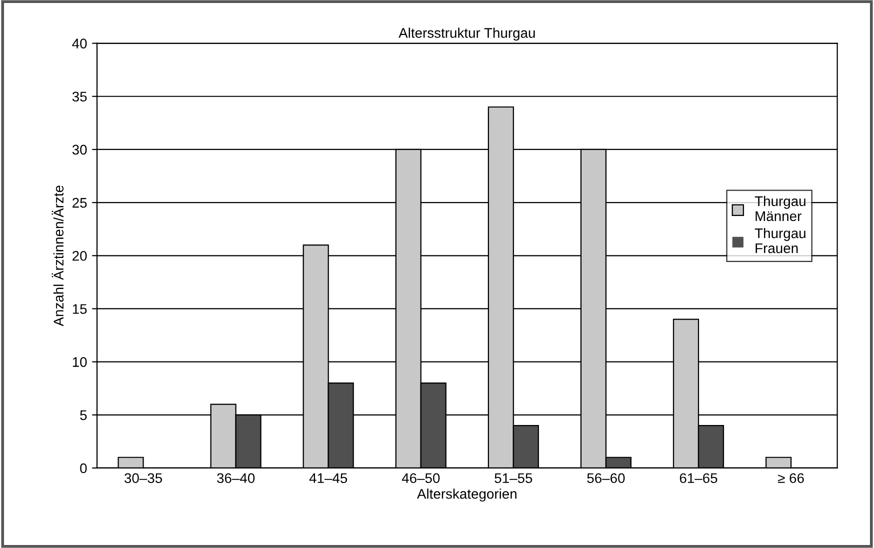 The height and width of the screenshot is (548, 874). I want to click on x-tick-label: 56–60, so click(606, 478).